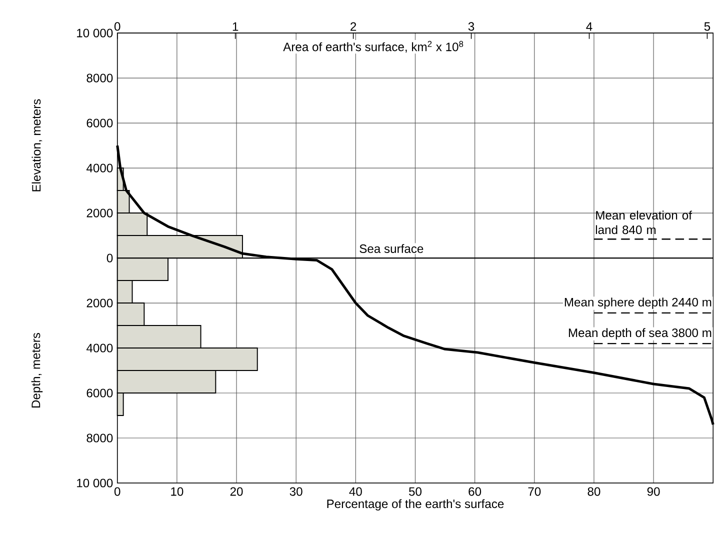  What do you see at coordinates (177, 491) in the screenshot?
I see `x-tick-label: 10` at bounding box center [177, 491].